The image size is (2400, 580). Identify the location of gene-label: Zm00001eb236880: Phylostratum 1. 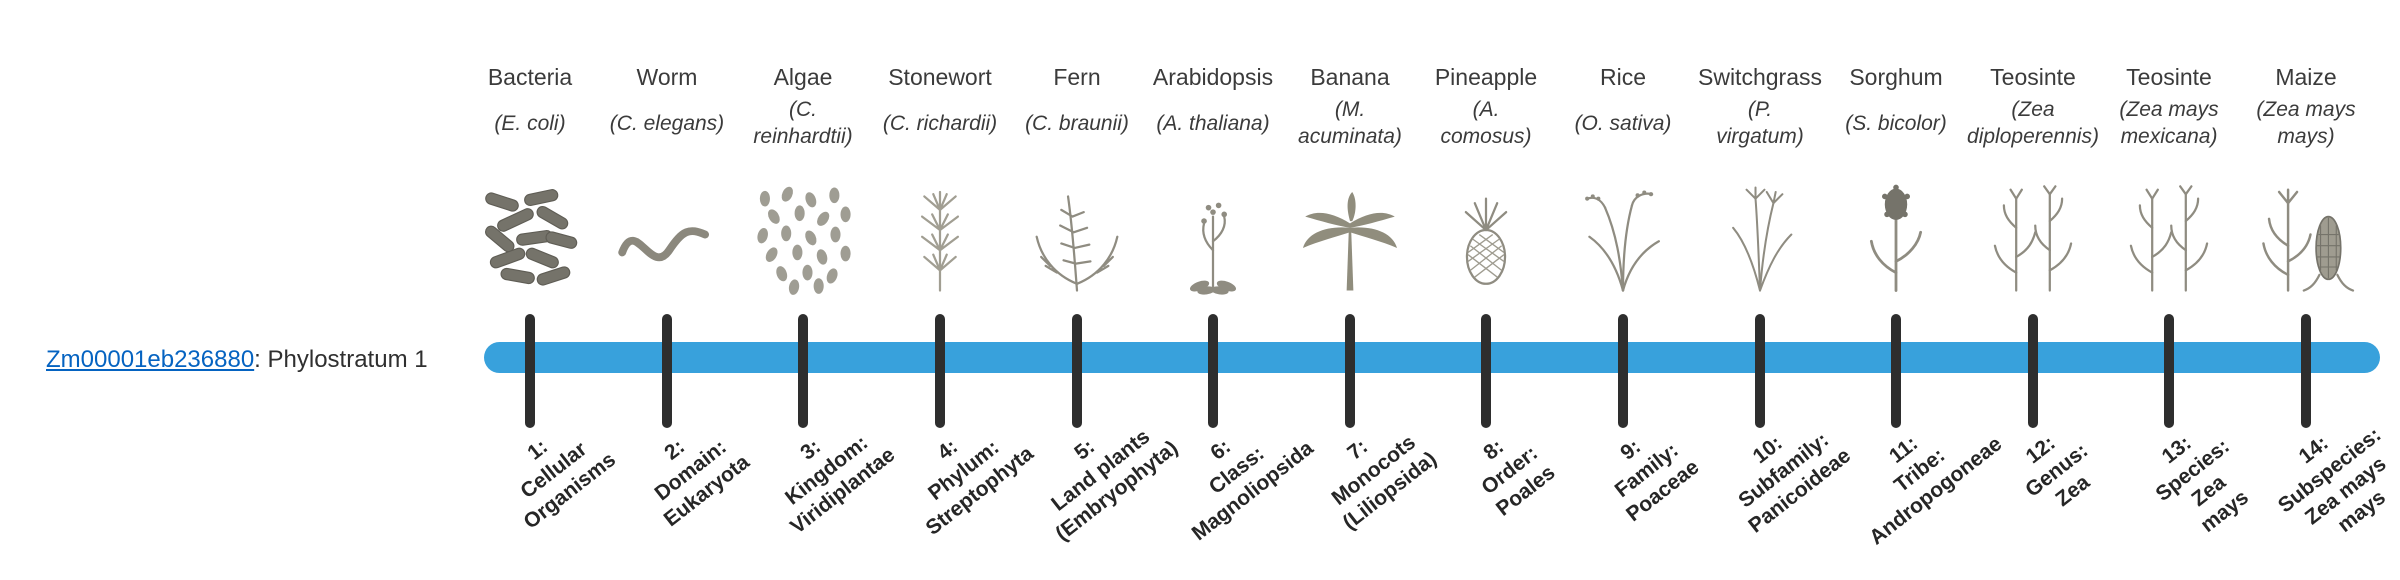
(237, 360).